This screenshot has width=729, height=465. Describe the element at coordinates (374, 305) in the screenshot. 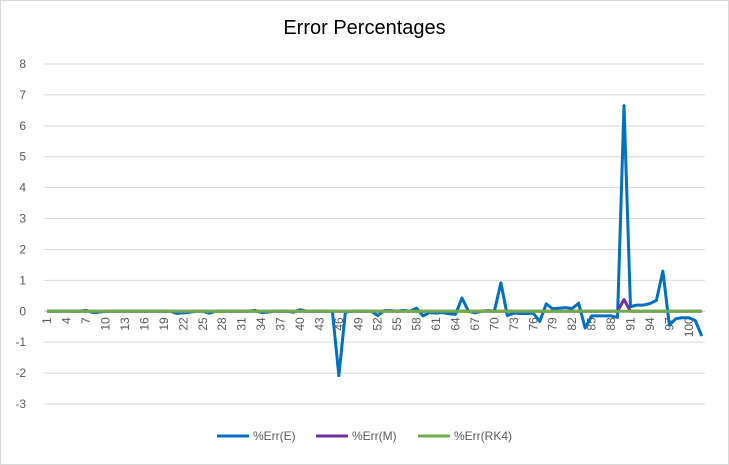

I see `series-line-err-m` at that location.